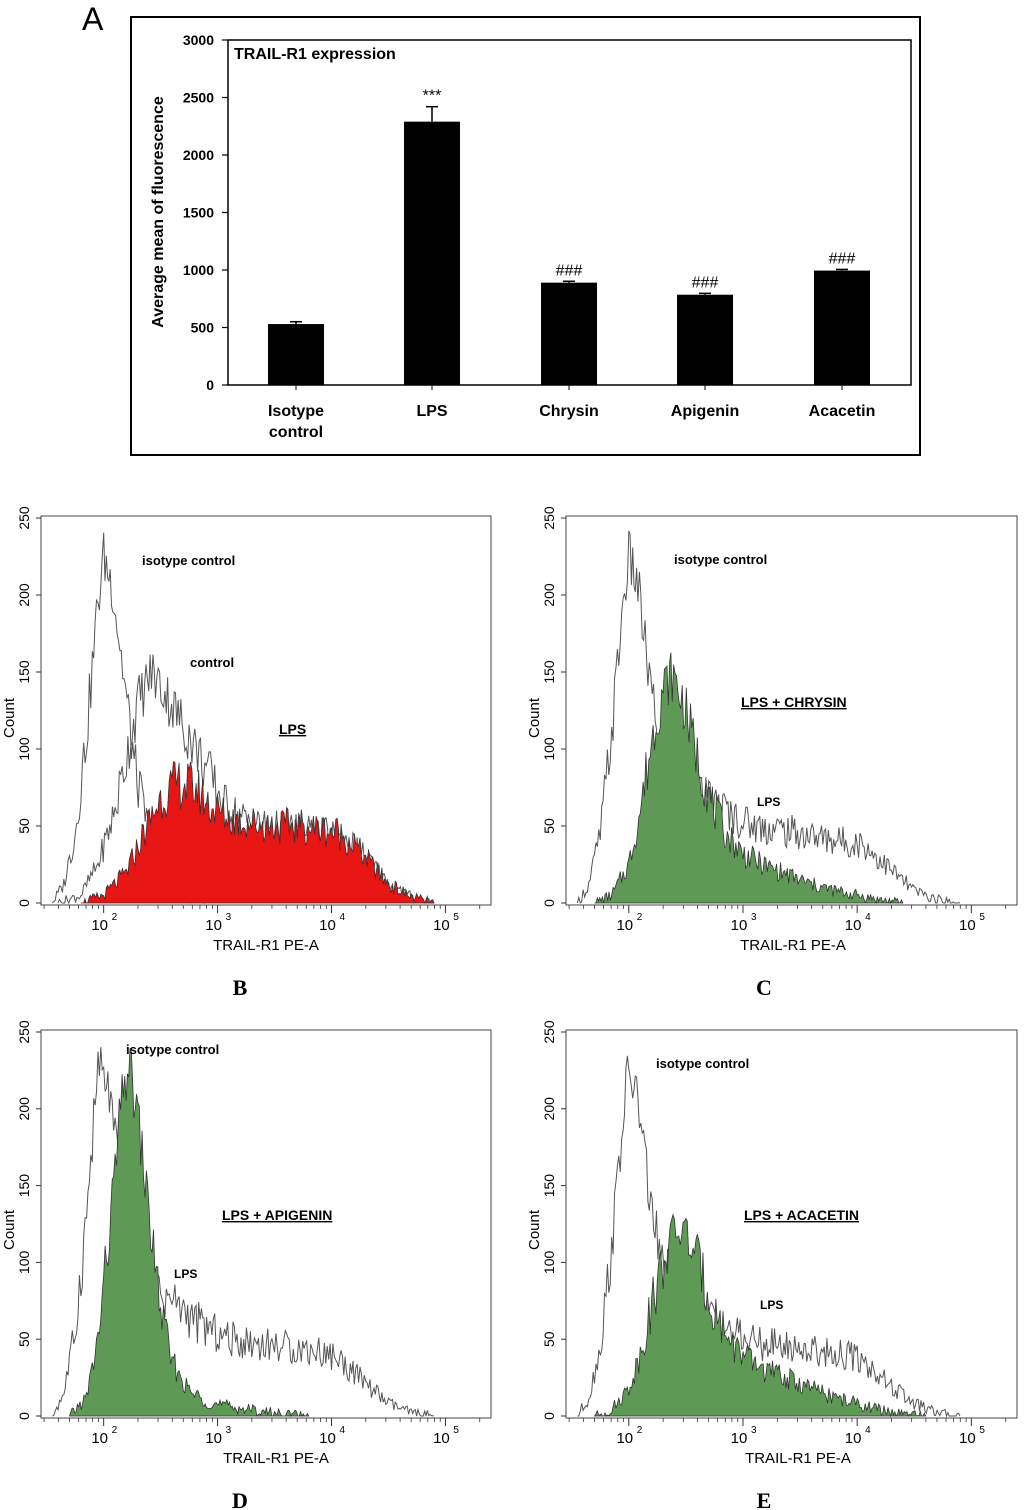  What do you see at coordinates (240, 987) in the screenshot?
I see `panel-label-b: B` at bounding box center [240, 987].